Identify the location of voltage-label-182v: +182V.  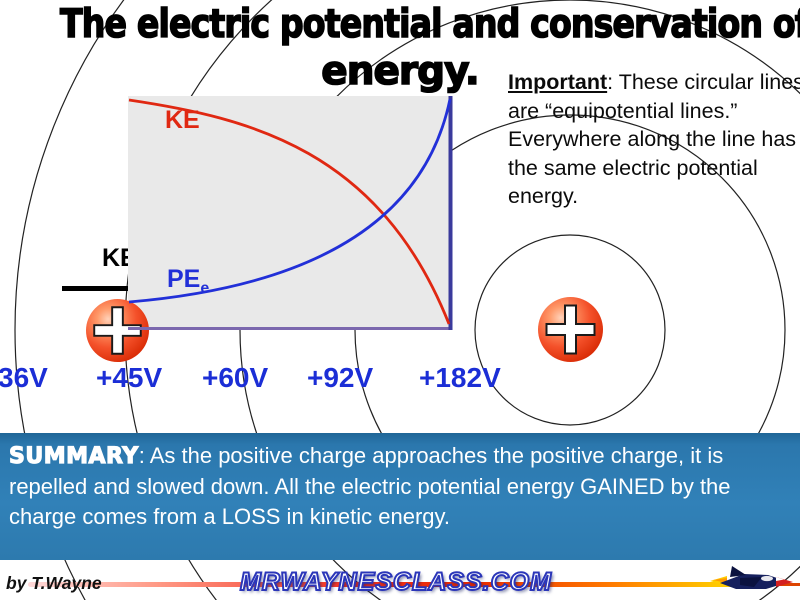
(460, 377).